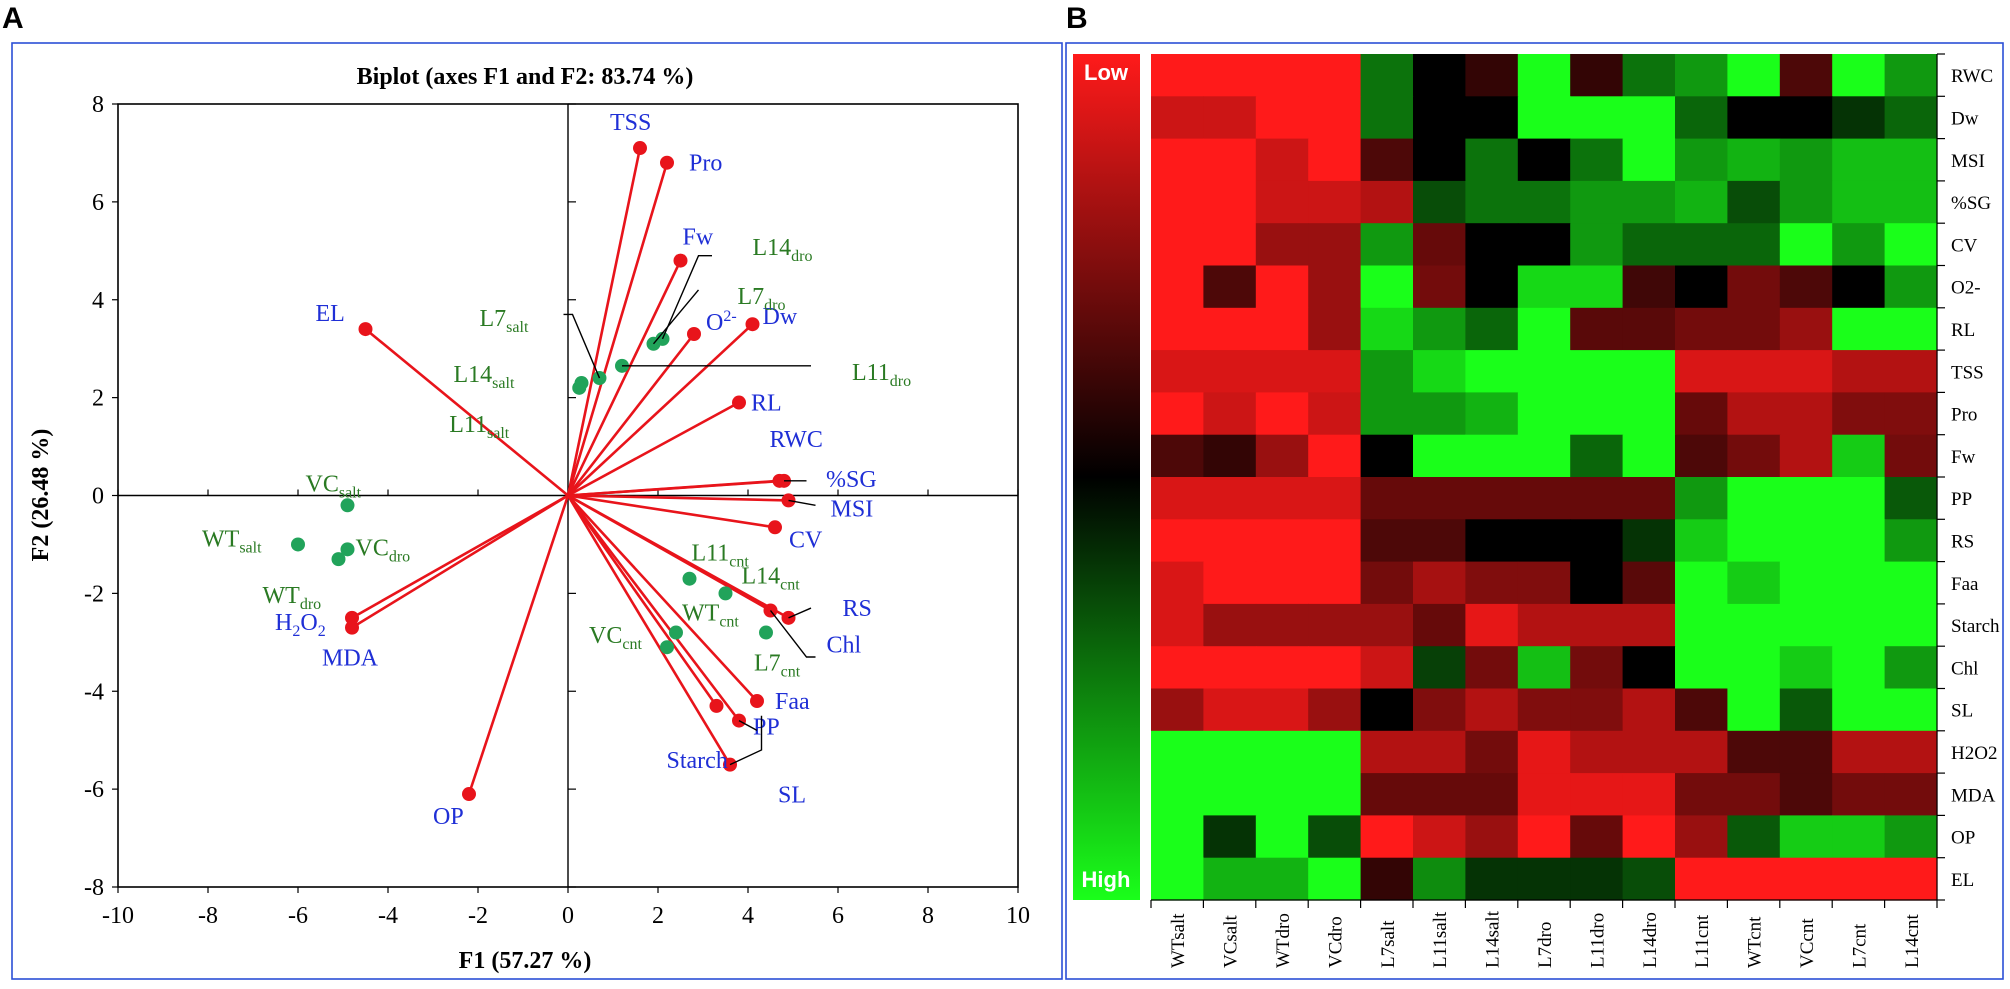 The height and width of the screenshot is (989, 2010). Describe the element at coordinates (1545, 945) in the screenshot. I see `column-label: L7dro` at that location.